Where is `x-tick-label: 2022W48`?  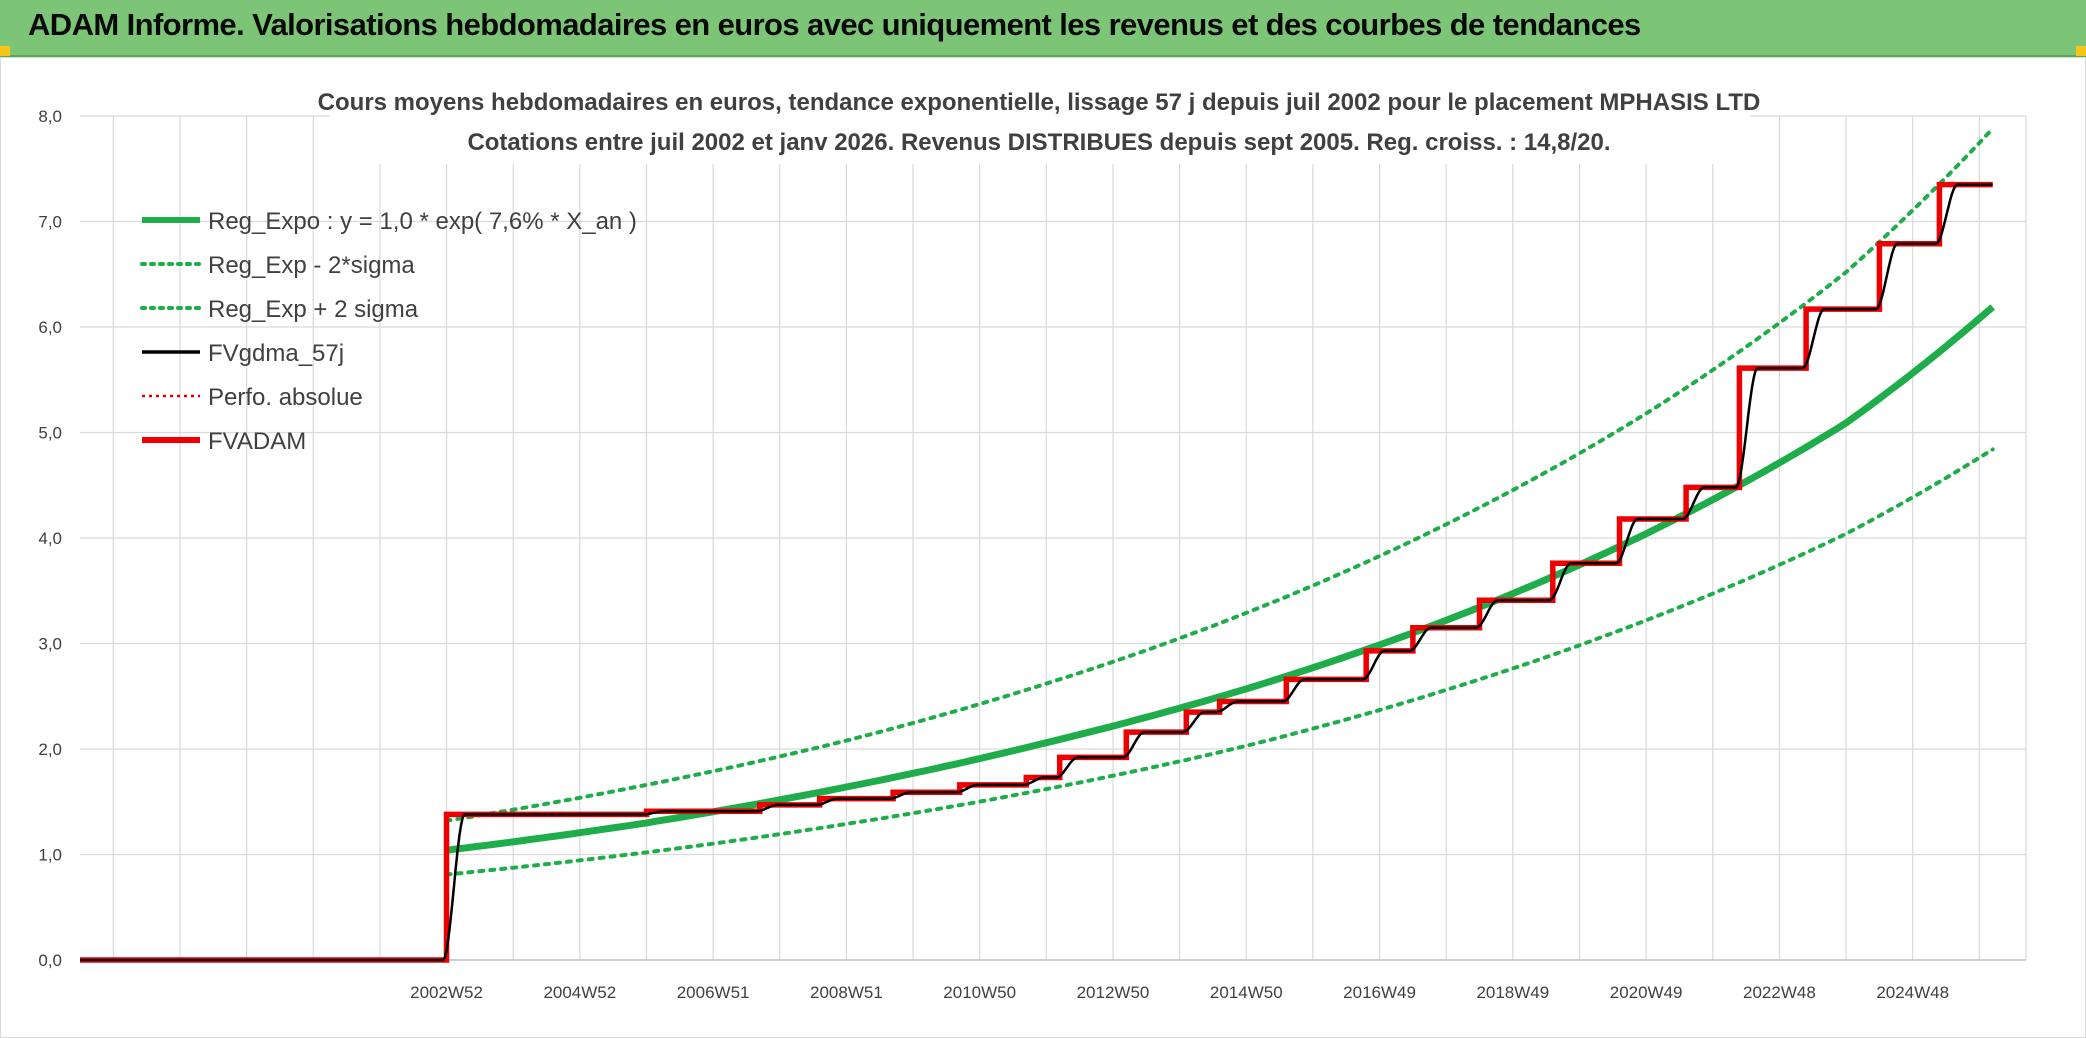 x-tick-label: 2022W48 is located at coordinates (1779, 992).